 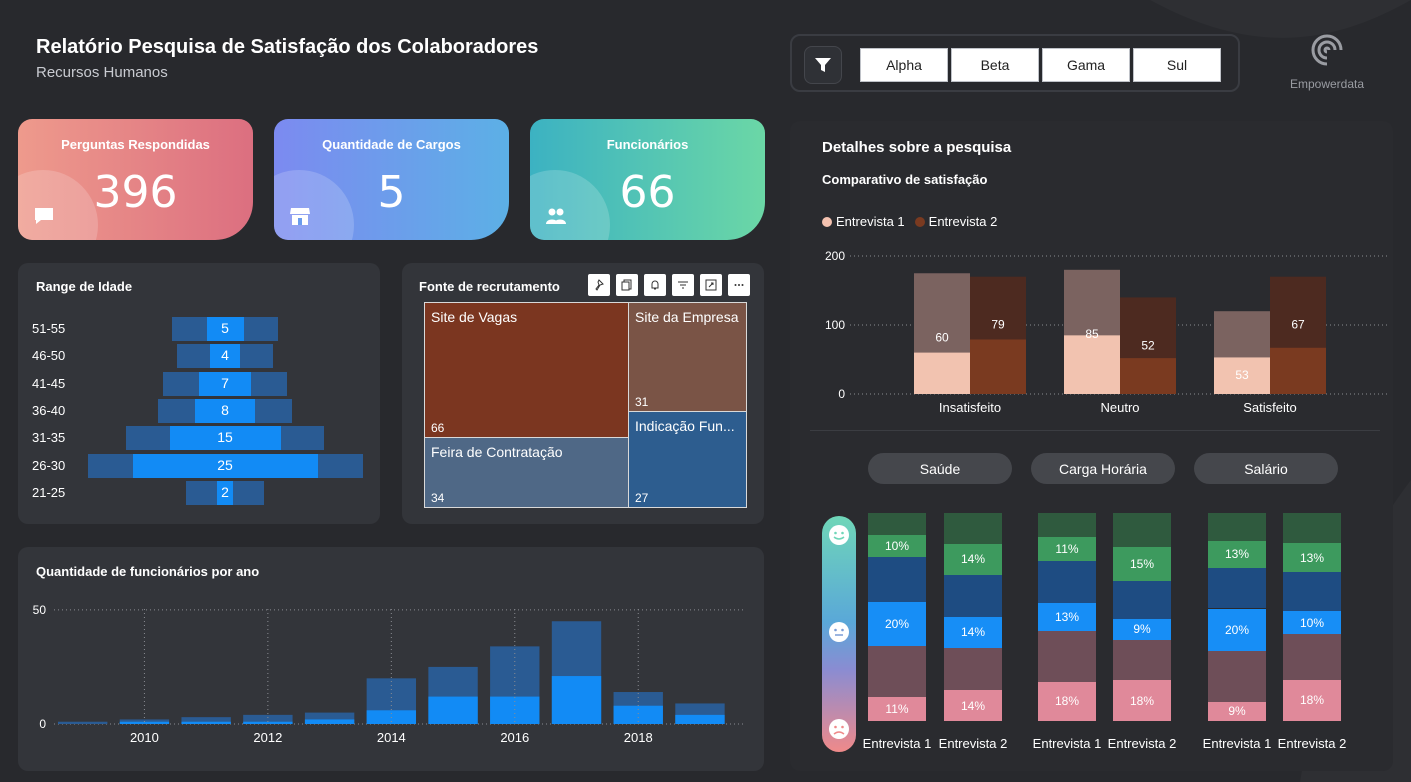 What do you see at coordinates (683, 285) in the screenshot?
I see `filter-lines-icon` at bounding box center [683, 285].